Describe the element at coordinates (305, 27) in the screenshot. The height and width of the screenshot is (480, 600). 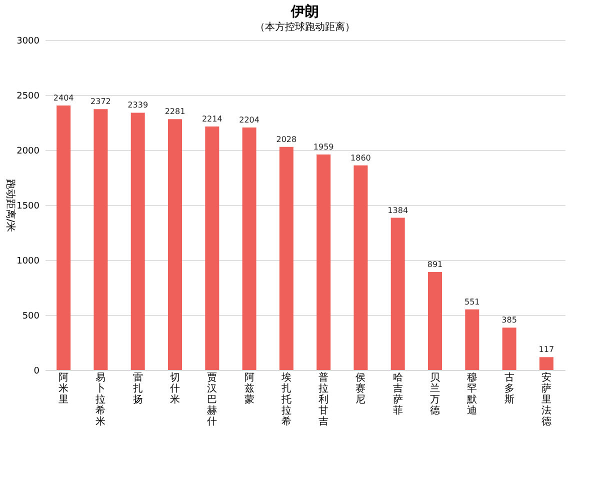
I see `chart-subtitle: （本方控球跑动距离）` at that location.